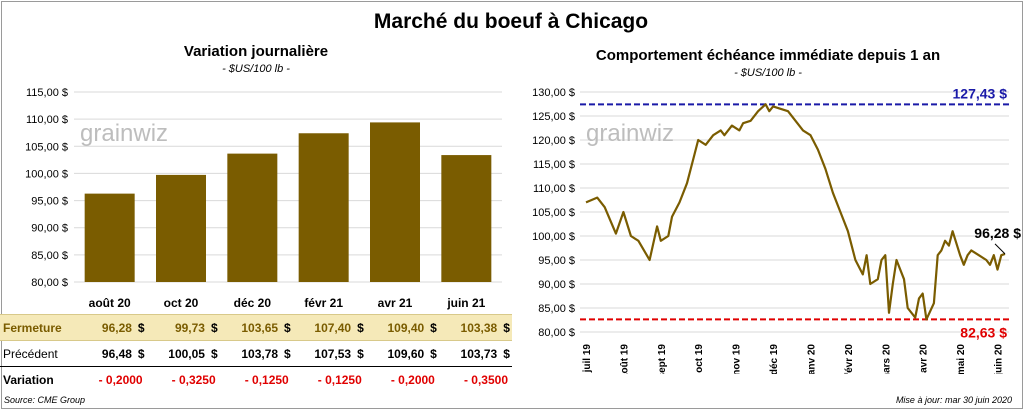  What do you see at coordinates (30, 353) in the screenshot?
I see `row-label: Précédent` at bounding box center [30, 353].